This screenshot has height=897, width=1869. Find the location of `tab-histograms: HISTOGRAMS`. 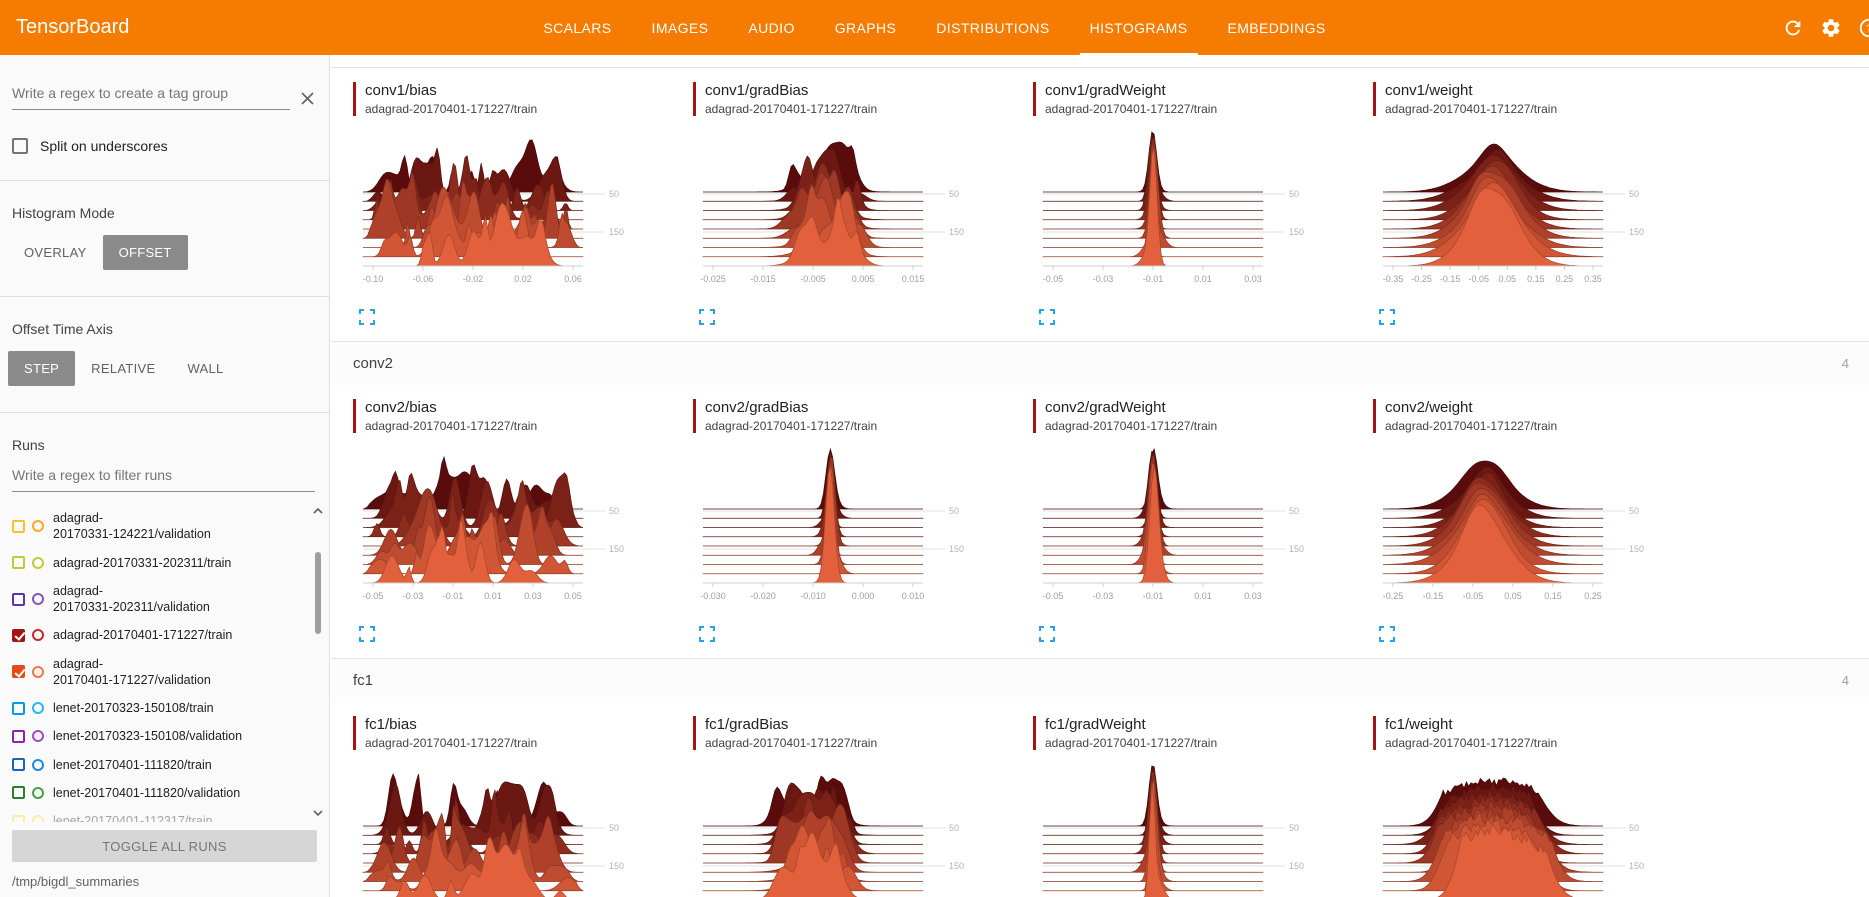

tab-histograms: HISTOGRAMS is located at coordinates (1139, 27).